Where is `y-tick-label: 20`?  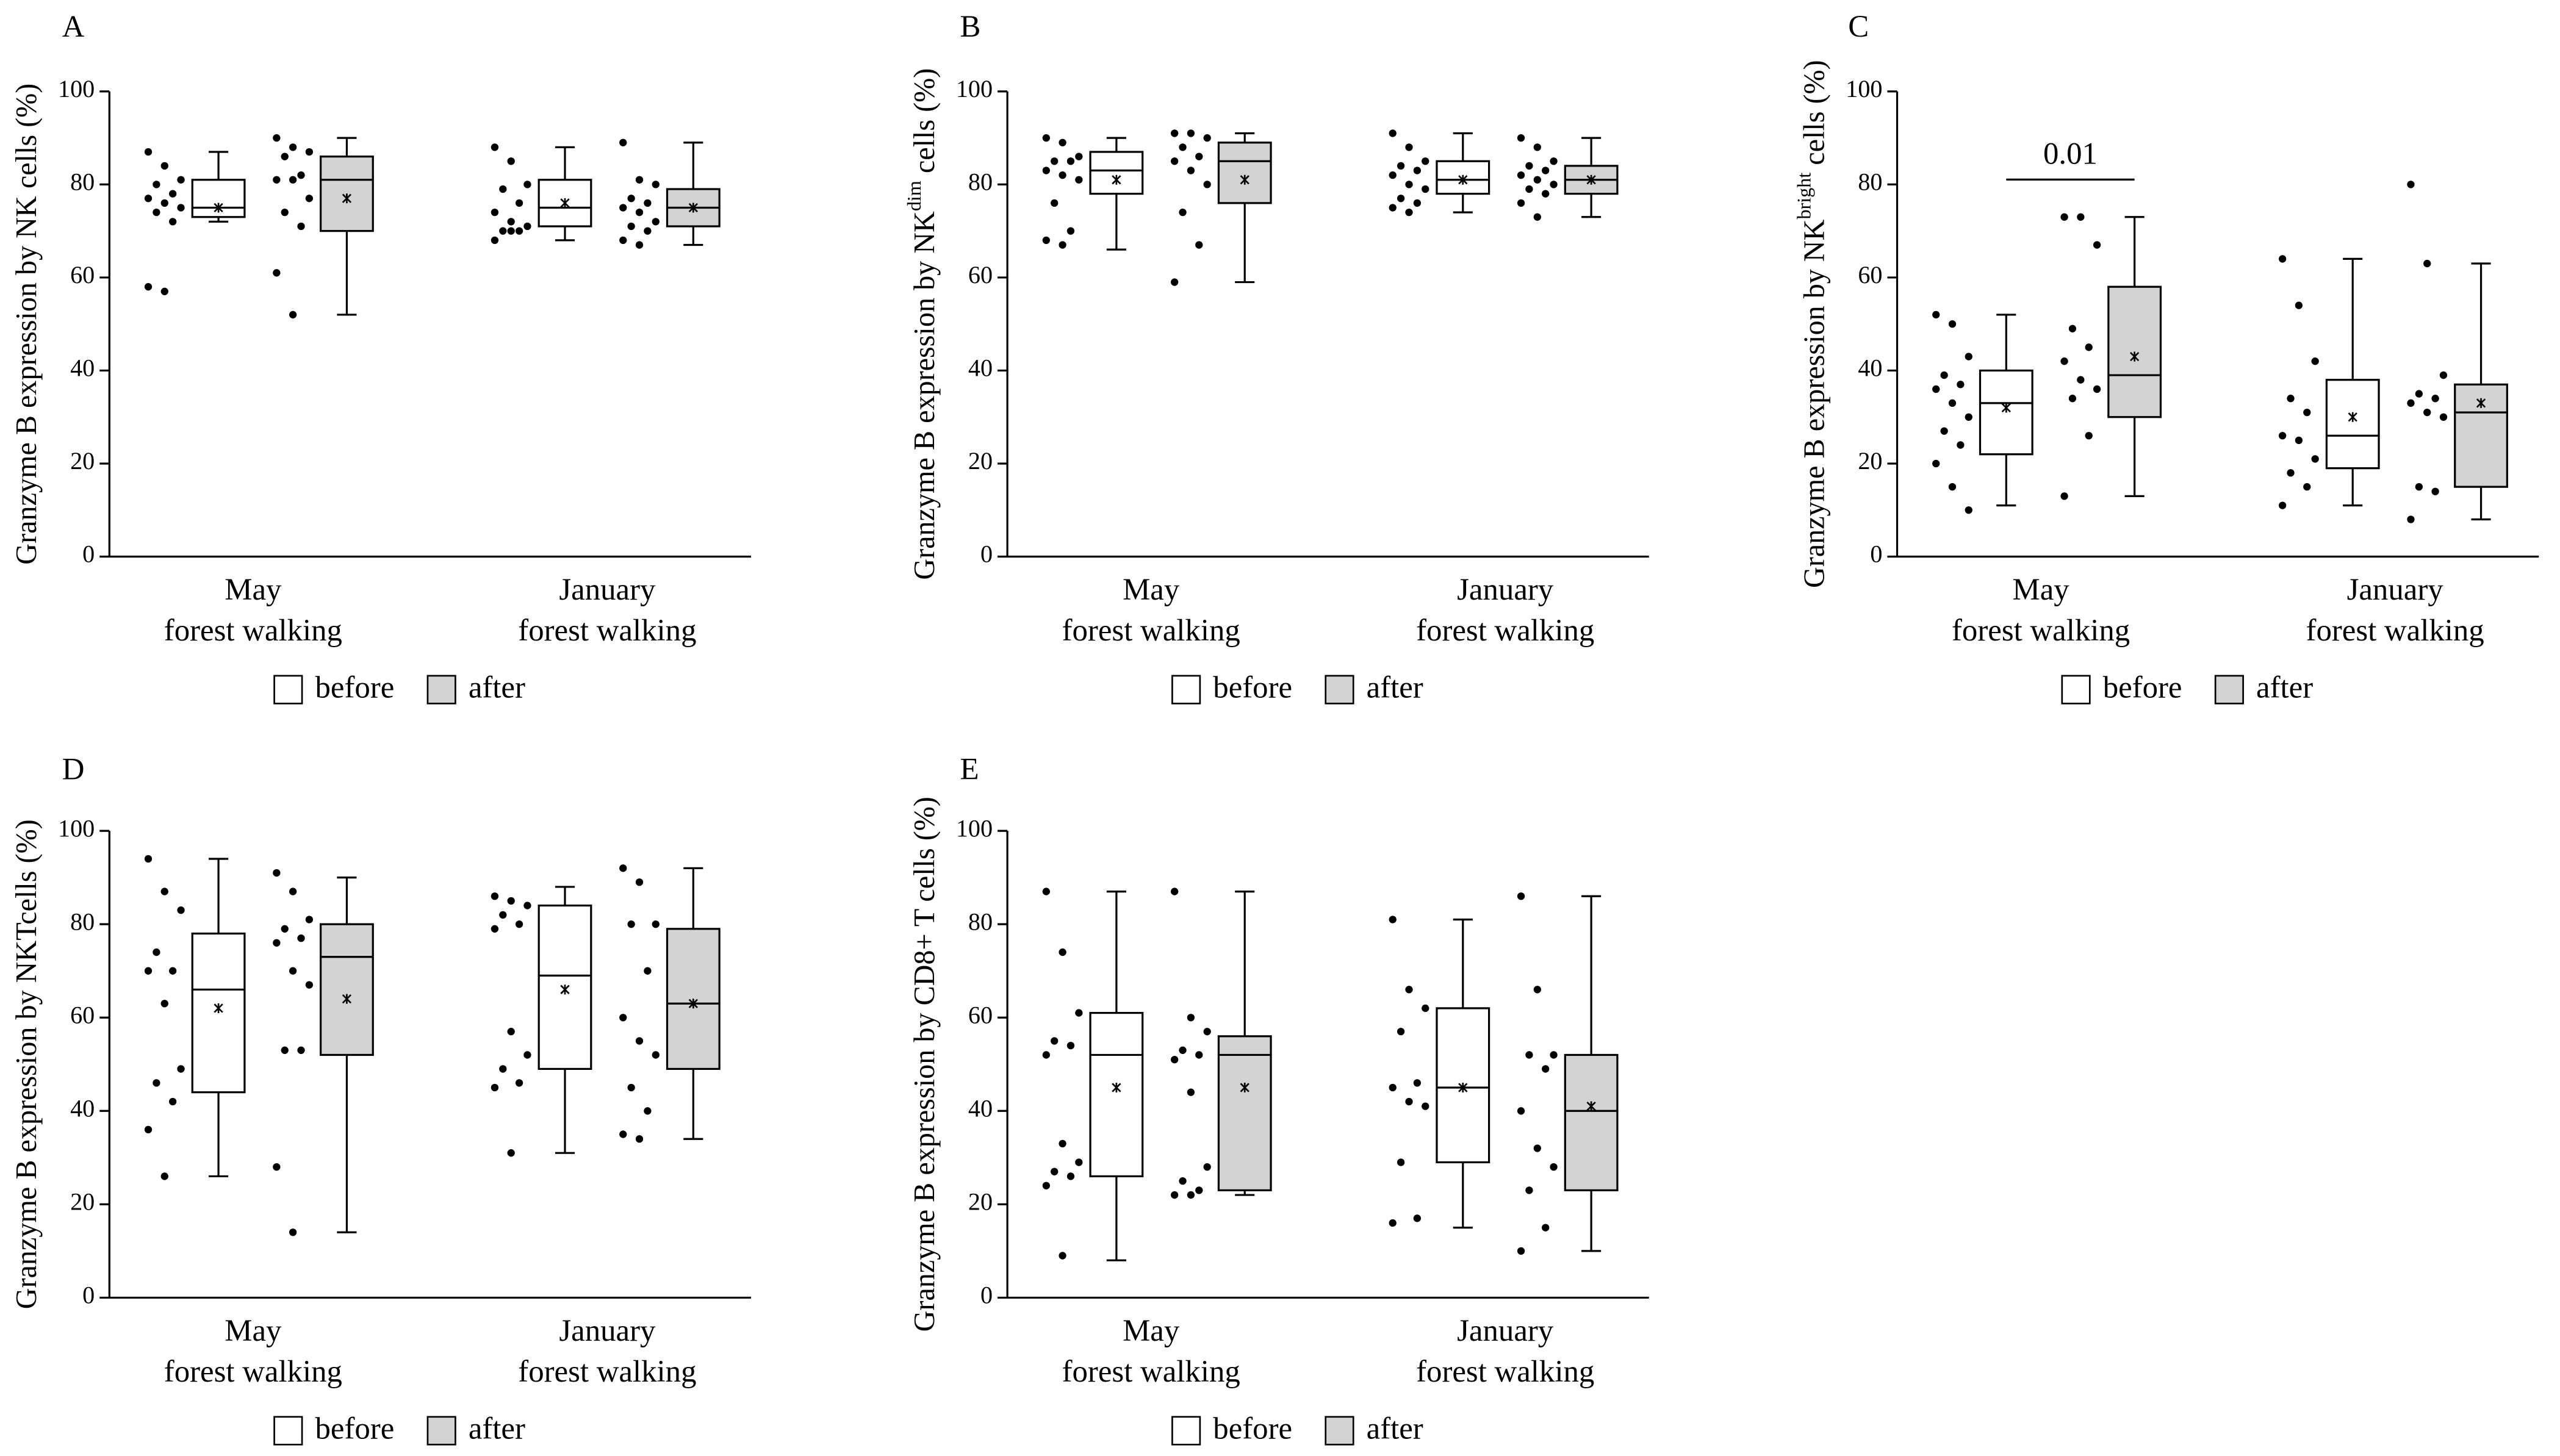 y-tick-label: 20 is located at coordinates (82, 461).